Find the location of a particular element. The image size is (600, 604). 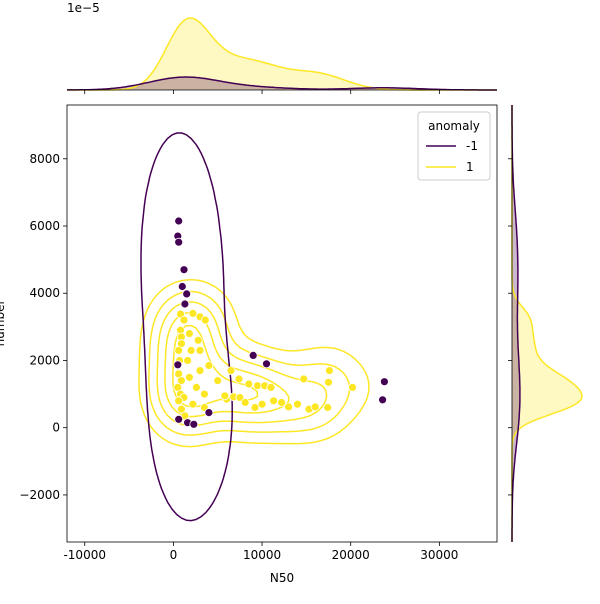

x-axis-ticks: -10000 0 10000 20000 30000 is located at coordinates (260, 552).